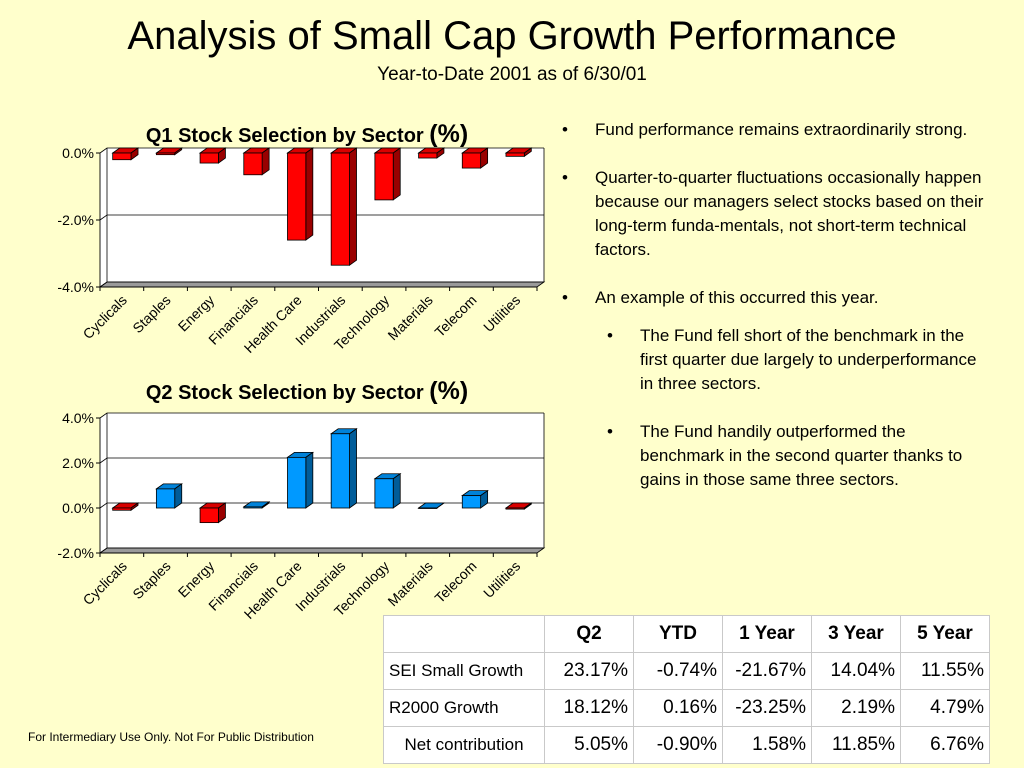 This screenshot has height=768, width=1024. Describe the element at coordinates (686, 634) in the screenshot. I see `table-header-row: Q2 YTD 1 Year 3 Year 5 Year` at that location.